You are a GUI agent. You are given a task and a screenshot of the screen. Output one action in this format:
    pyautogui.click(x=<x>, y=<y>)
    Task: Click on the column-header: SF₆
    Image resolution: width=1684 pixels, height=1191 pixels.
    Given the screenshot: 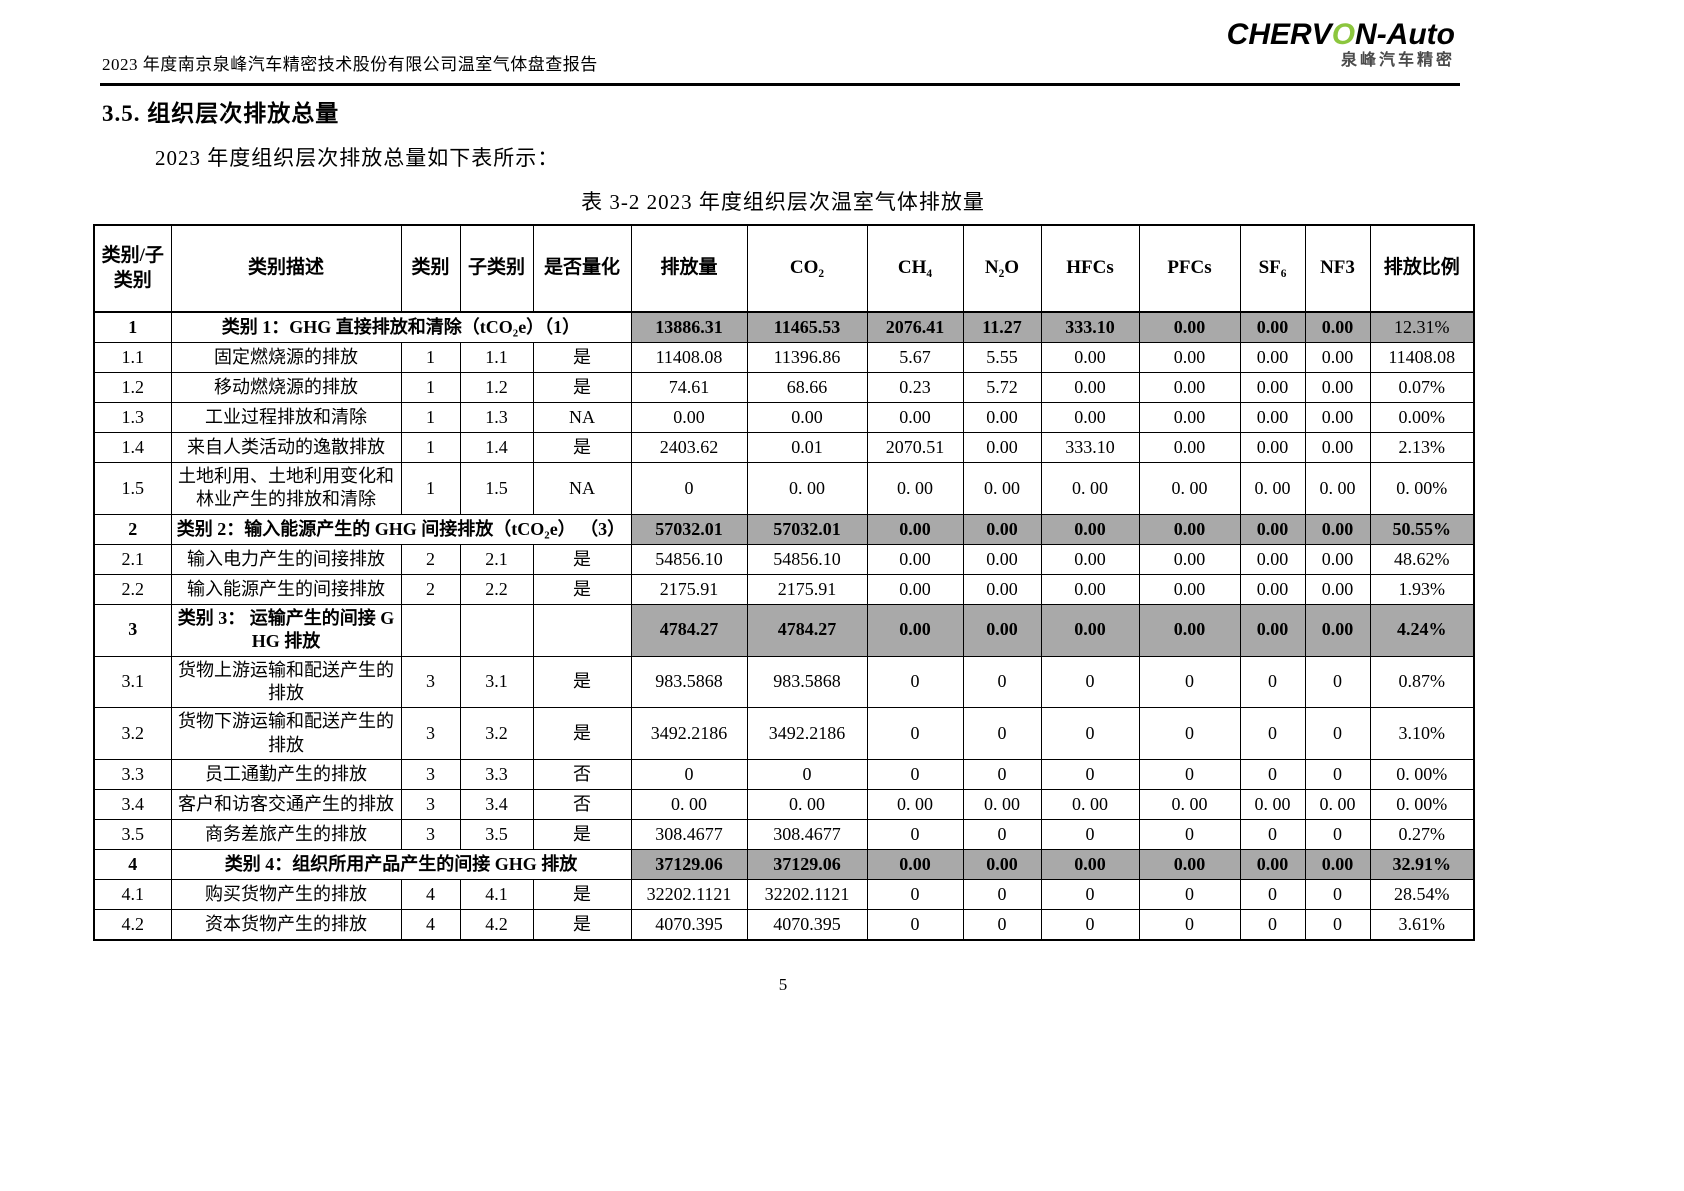 What is the action you would take?
    pyautogui.click(x=1272, y=268)
    